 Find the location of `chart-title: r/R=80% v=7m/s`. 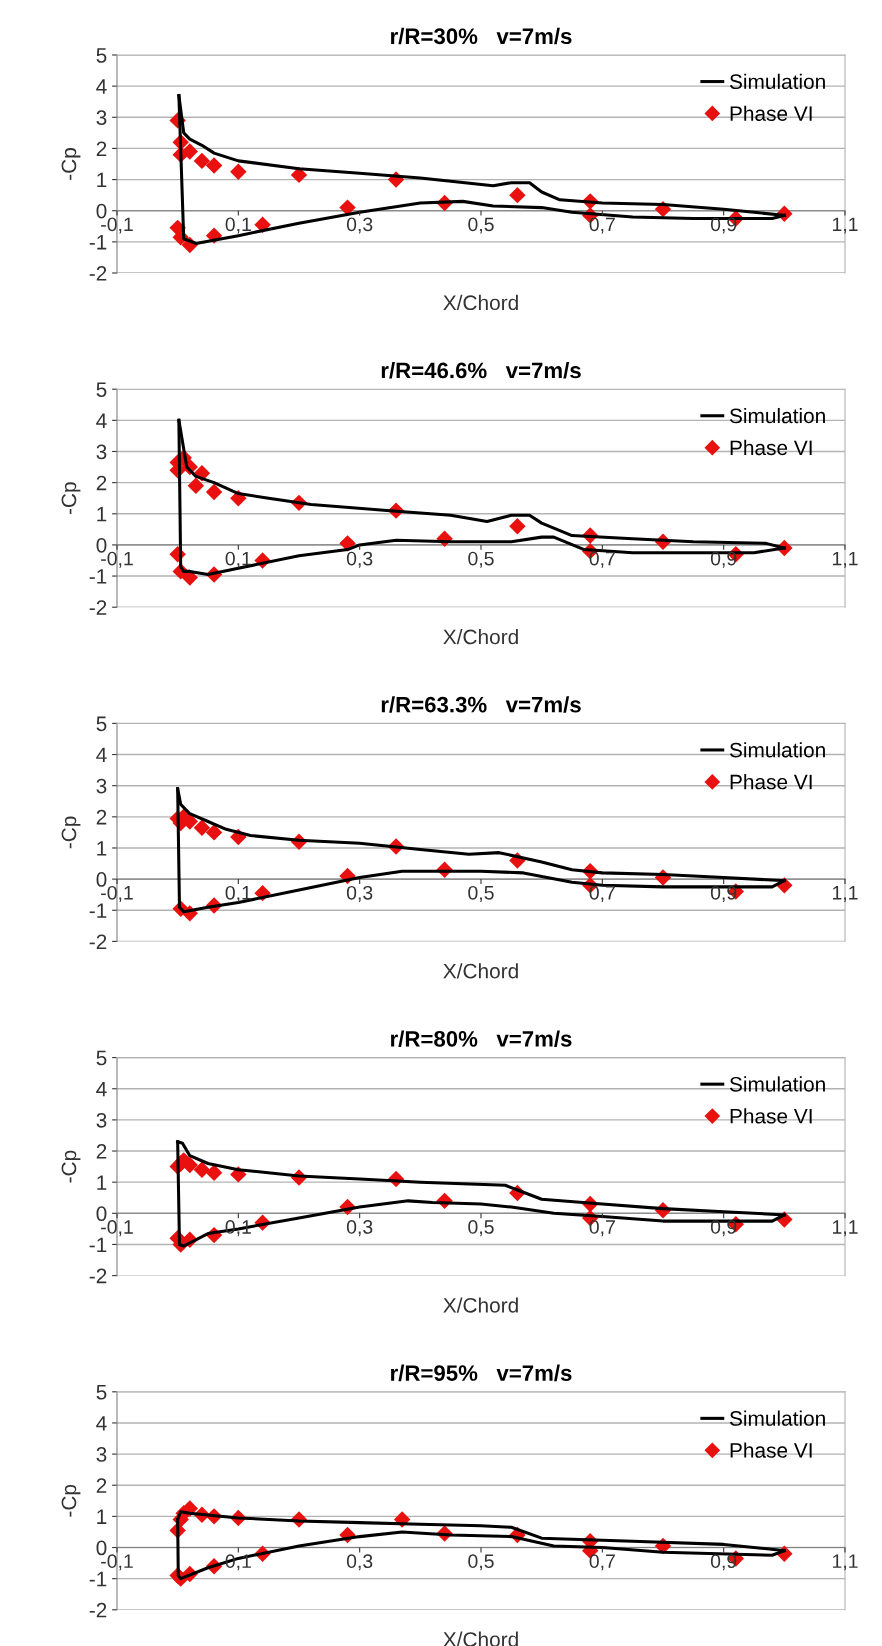

chart-title: r/R=80% v=7m/s is located at coordinates (481, 1038).